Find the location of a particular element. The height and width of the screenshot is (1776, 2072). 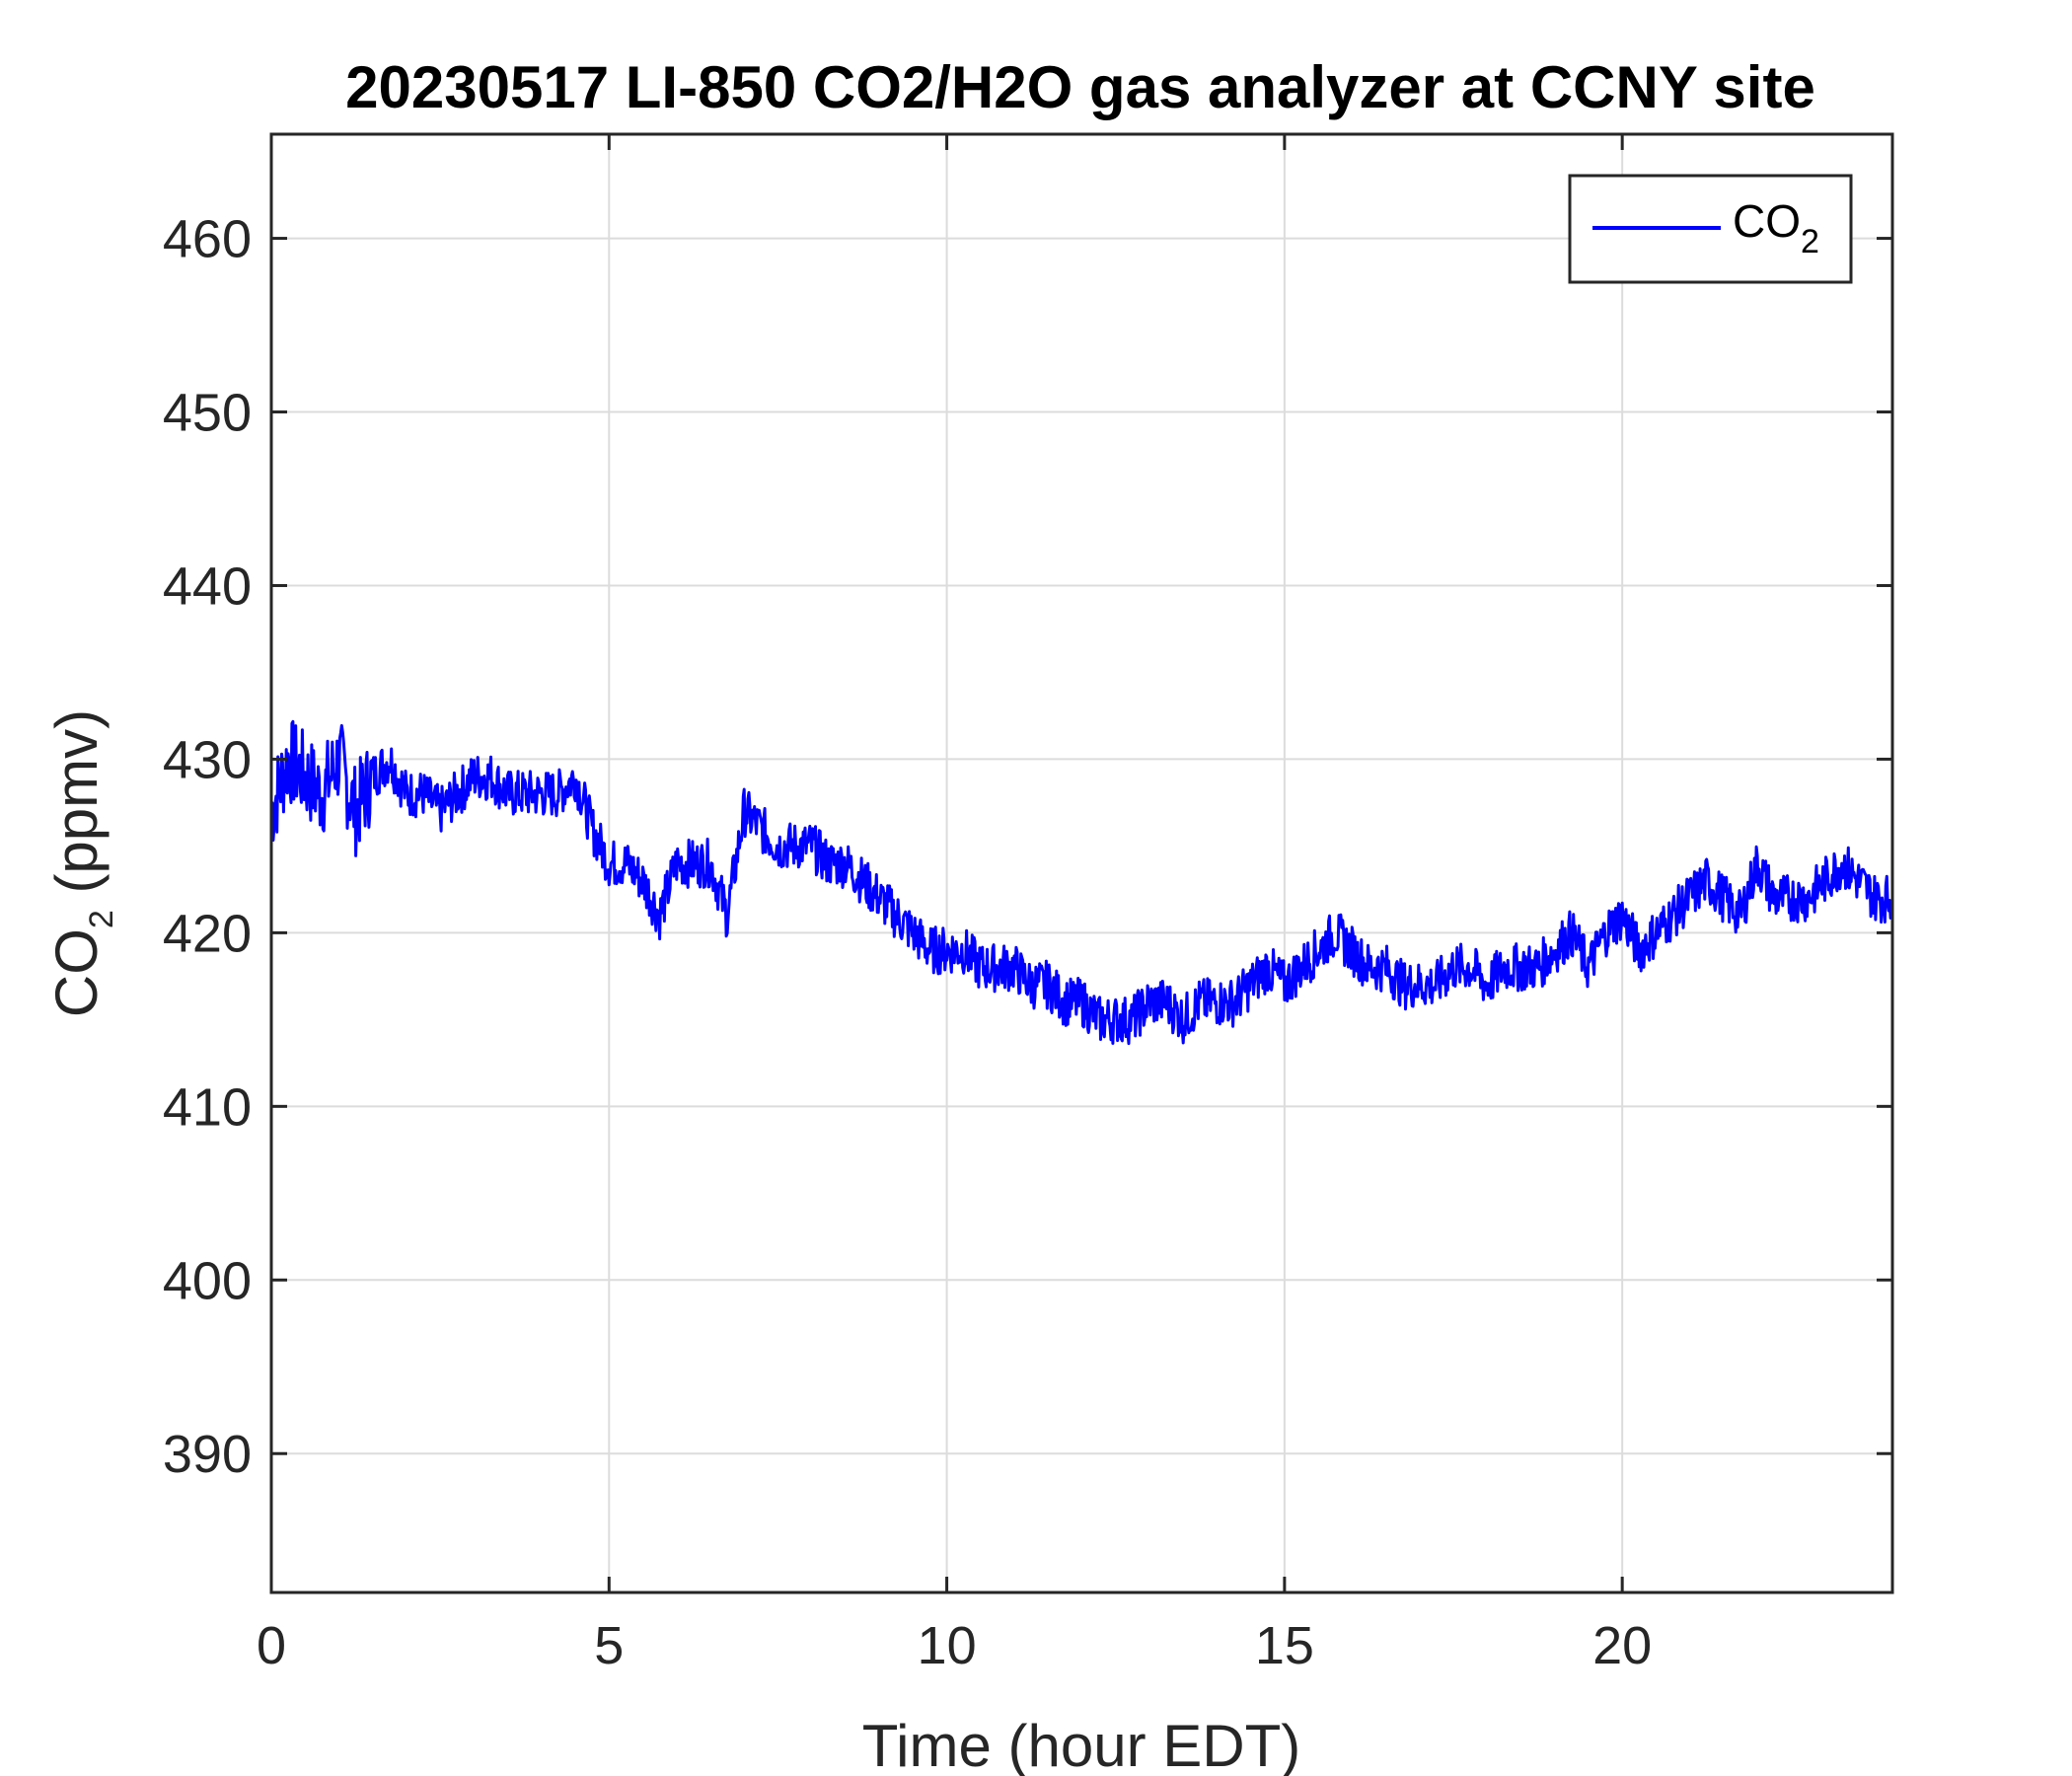

legend: CO2 is located at coordinates (1711, 229).